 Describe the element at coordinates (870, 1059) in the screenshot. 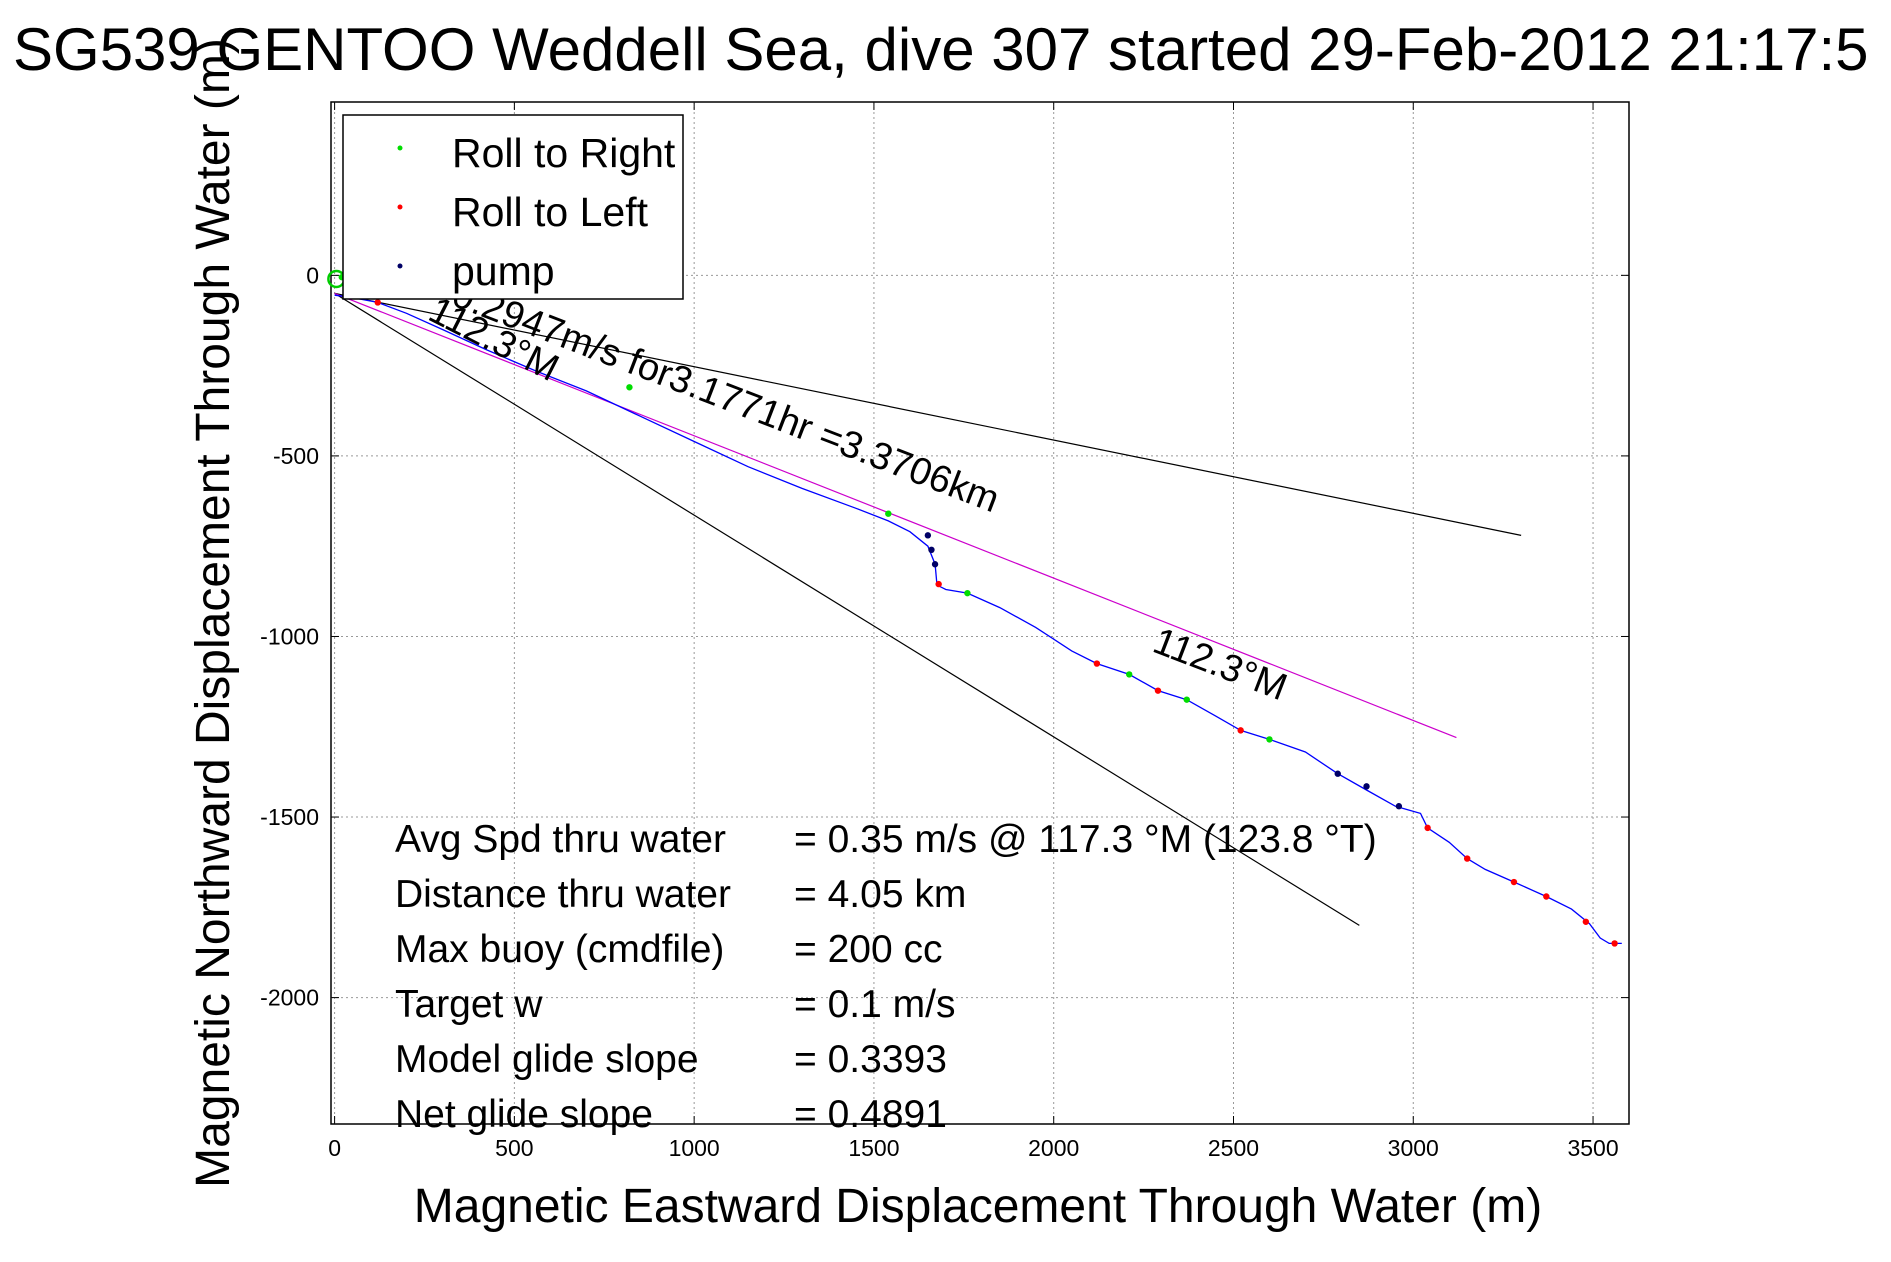

I see `stat-value: = 0.3393` at that location.